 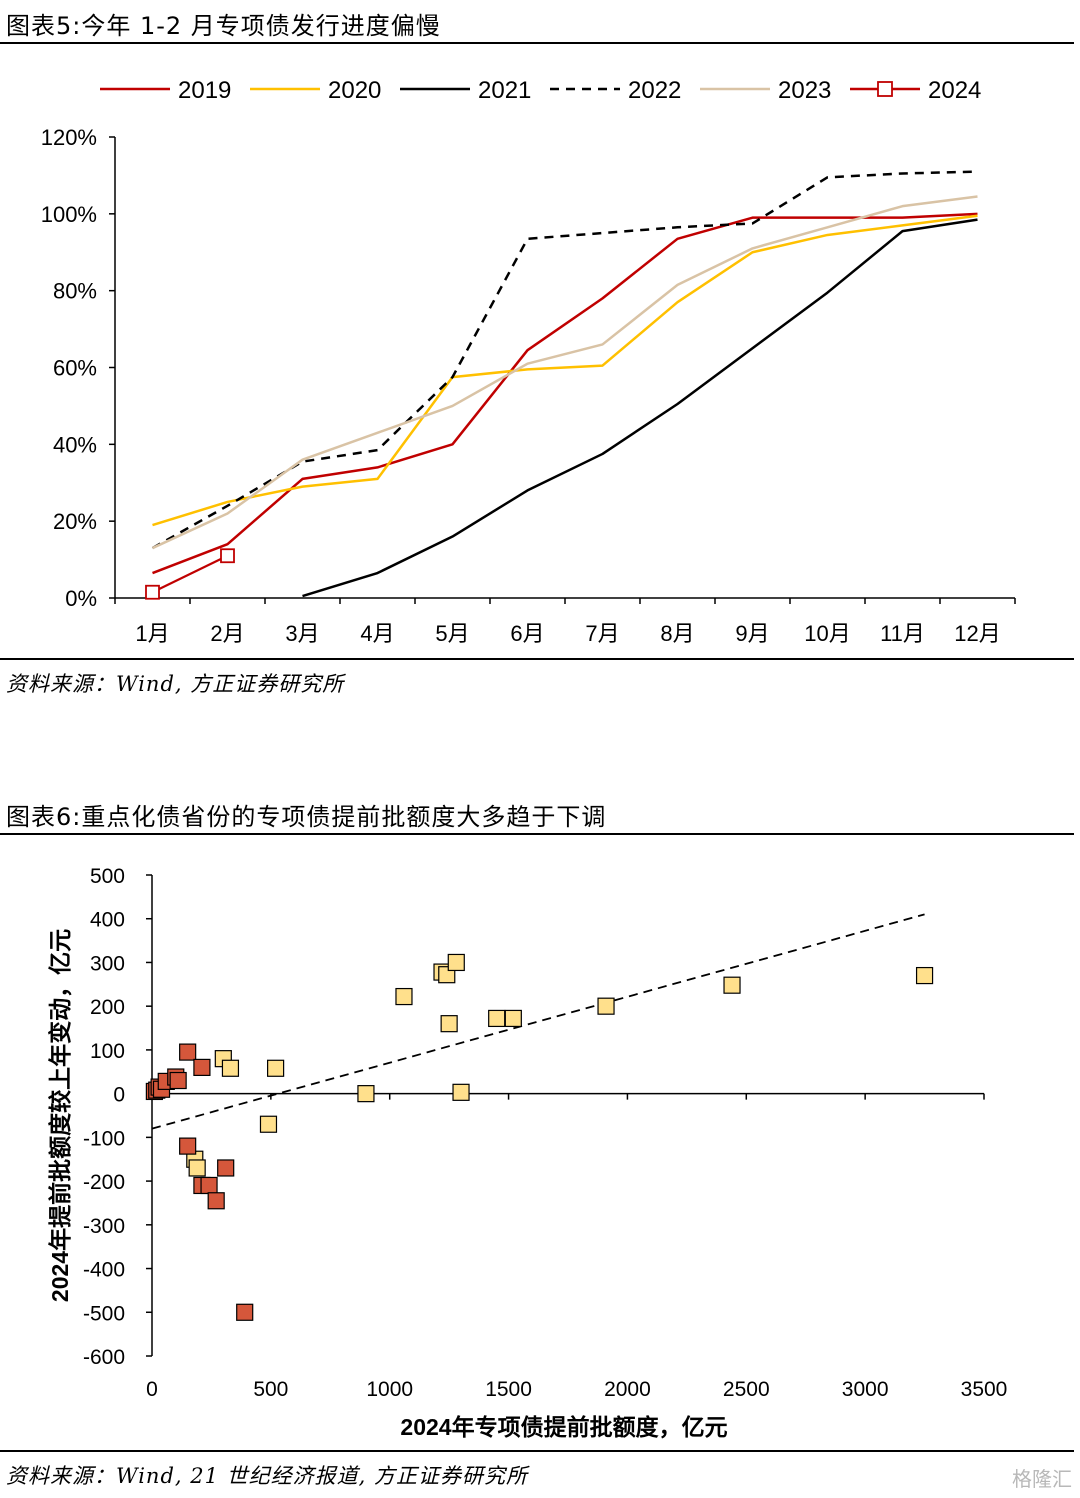 I want to click on series-2024-line, so click(x=190, y=574).